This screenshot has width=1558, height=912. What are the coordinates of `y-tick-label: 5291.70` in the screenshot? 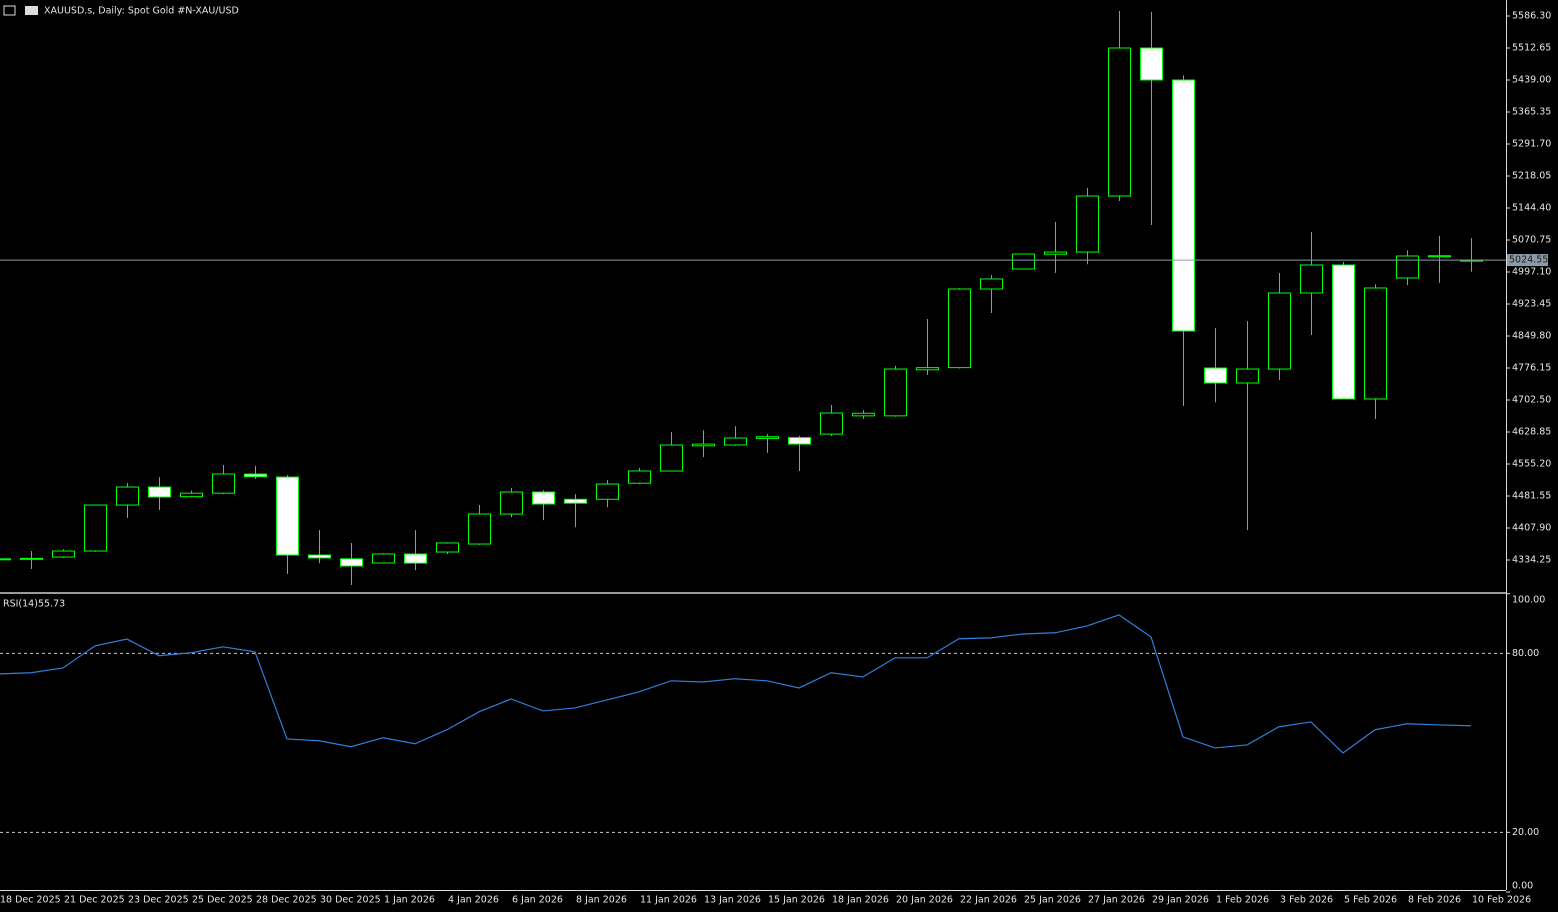 It's located at (1531, 143).